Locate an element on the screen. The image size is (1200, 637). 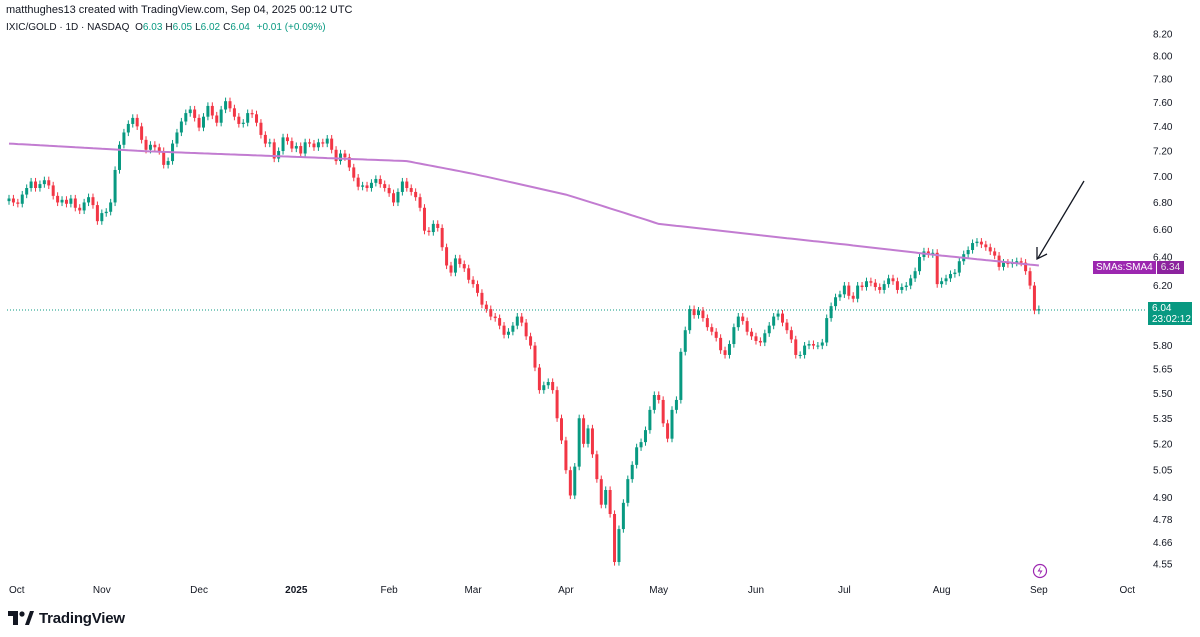
ohlc-value: 6.03 is located at coordinates (152, 27).